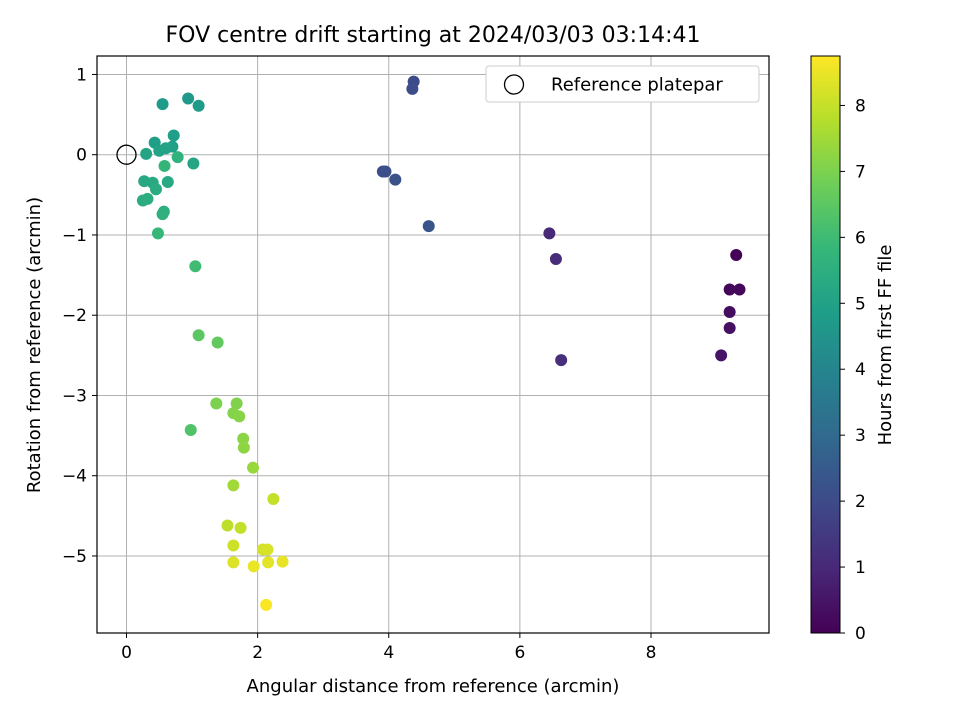 Image resolution: width=960 pixels, height=720 pixels. Describe the element at coordinates (34, 345) in the screenshot. I see `y-axis-label: Rotation from reference (arcmin)` at that location.